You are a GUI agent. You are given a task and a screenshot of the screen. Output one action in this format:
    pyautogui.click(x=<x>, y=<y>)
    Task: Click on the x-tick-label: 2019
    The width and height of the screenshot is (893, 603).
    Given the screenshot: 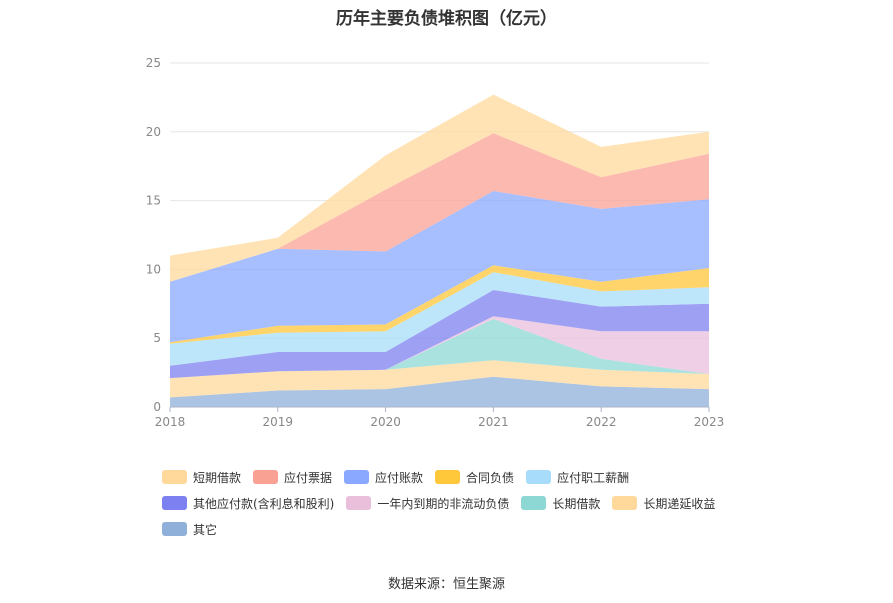 What is the action you would take?
    pyautogui.click(x=278, y=422)
    